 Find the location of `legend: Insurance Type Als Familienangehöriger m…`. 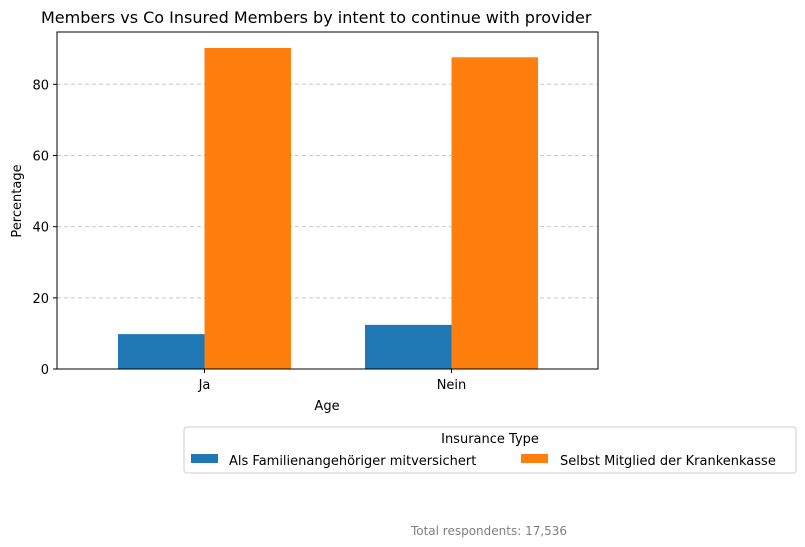

legend: Insurance Type Als Familienangehöriger m… is located at coordinates (490, 450).